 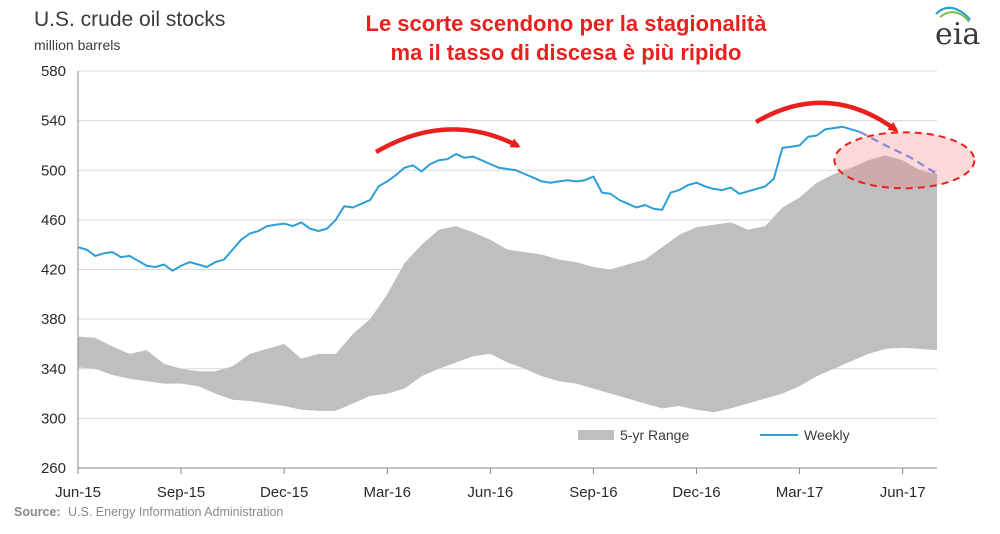 I want to click on y-tick-label: 420, so click(x=53, y=270).